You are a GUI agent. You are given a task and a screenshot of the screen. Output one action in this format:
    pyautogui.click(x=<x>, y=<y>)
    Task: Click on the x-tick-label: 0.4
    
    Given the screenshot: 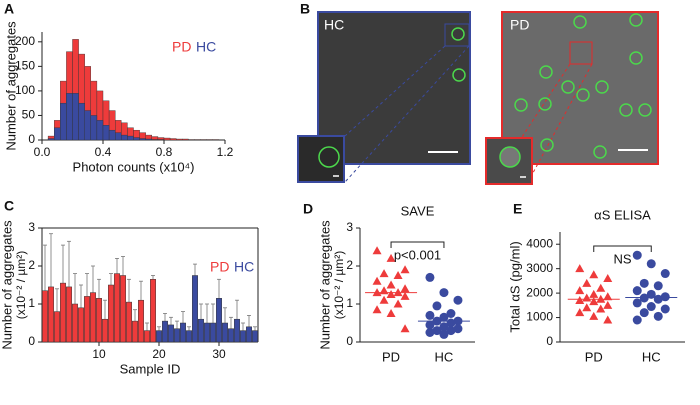 What is the action you would take?
    pyautogui.click(x=103, y=152)
    